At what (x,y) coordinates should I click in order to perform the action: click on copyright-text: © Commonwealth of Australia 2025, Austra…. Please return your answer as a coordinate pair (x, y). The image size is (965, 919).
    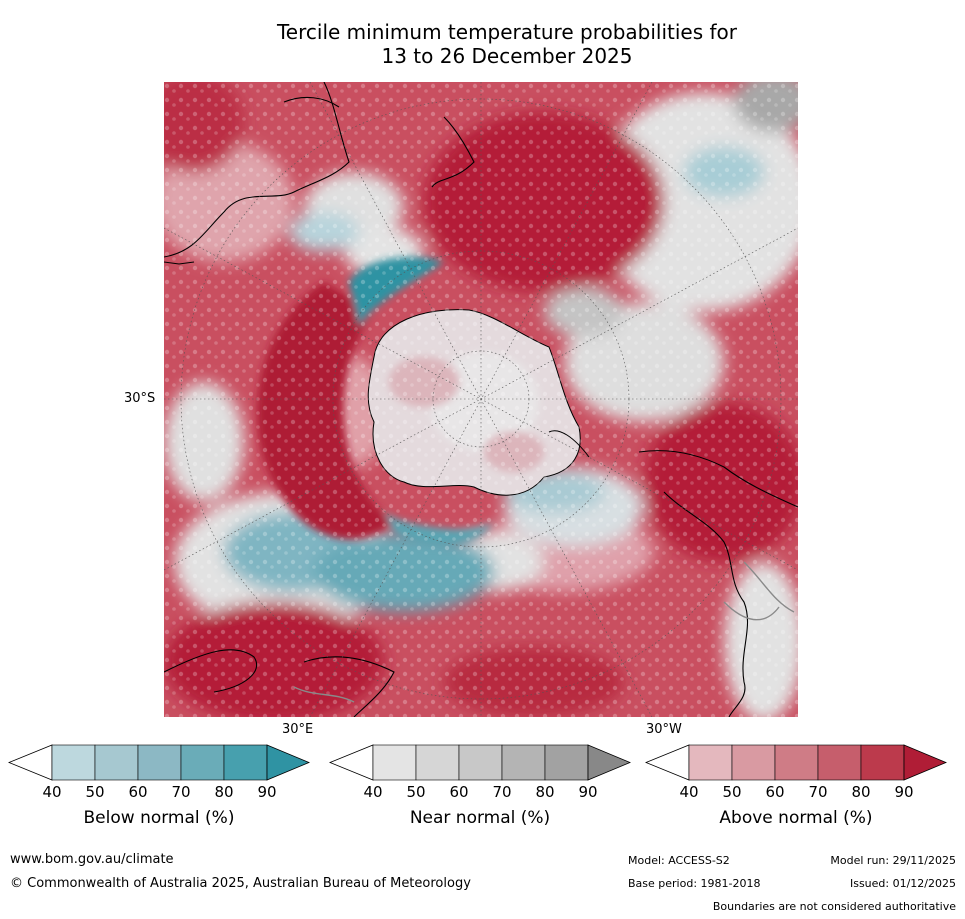
    Looking at the image, I should click on (240, 883).